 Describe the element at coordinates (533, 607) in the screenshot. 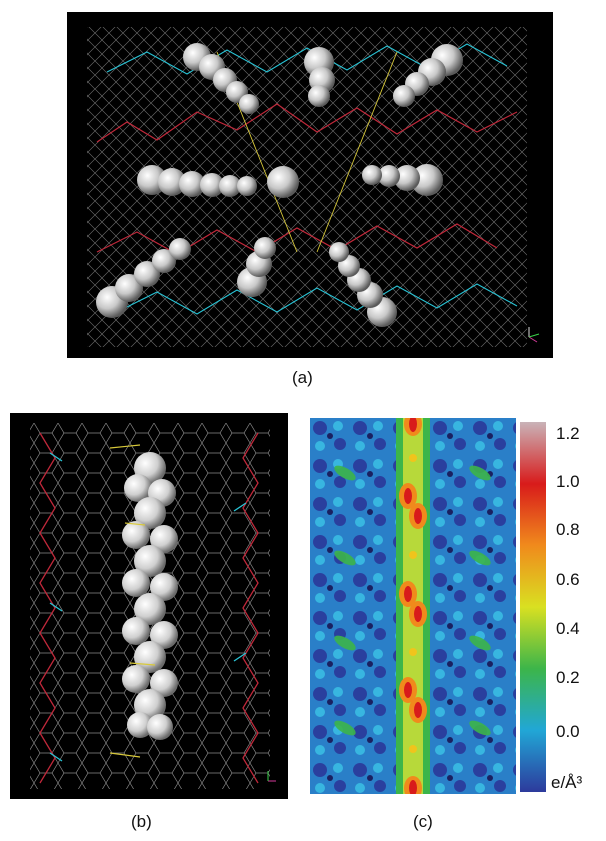

I see `colorbar` at that location.